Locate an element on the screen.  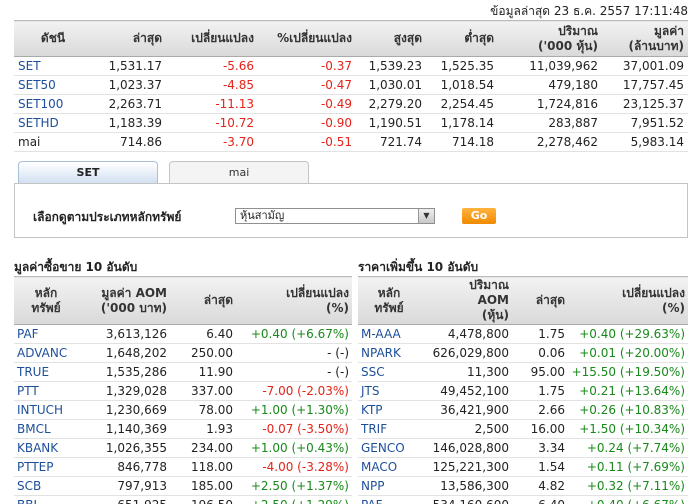
last-price: 95.00 is located at coordinates (540, 372).